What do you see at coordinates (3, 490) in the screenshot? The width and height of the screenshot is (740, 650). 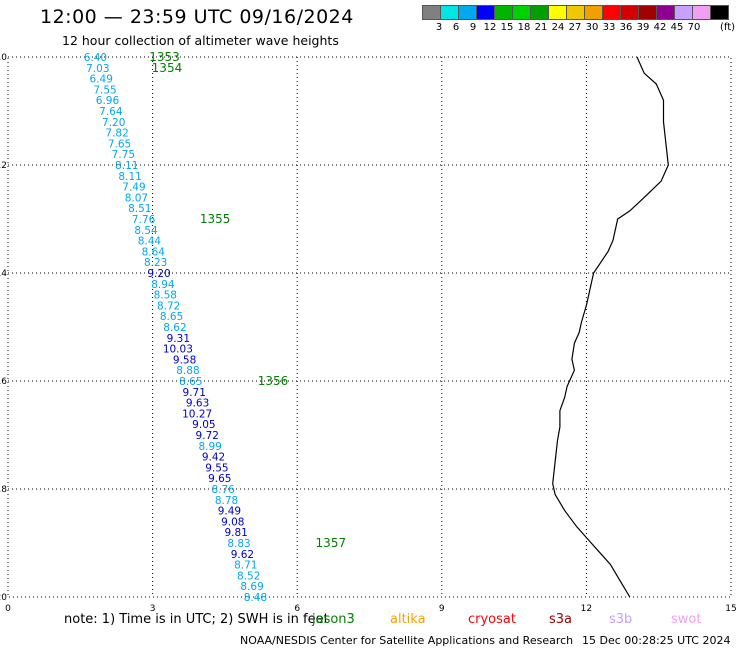 I see `y-tick-label: -18` at bounding box center [3, 490].